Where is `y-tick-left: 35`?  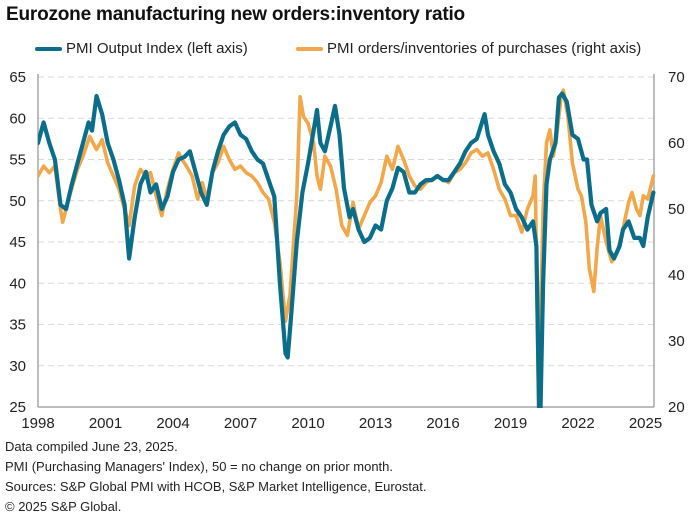
y-tick-left: 35 is located at coordinates (17, 325).